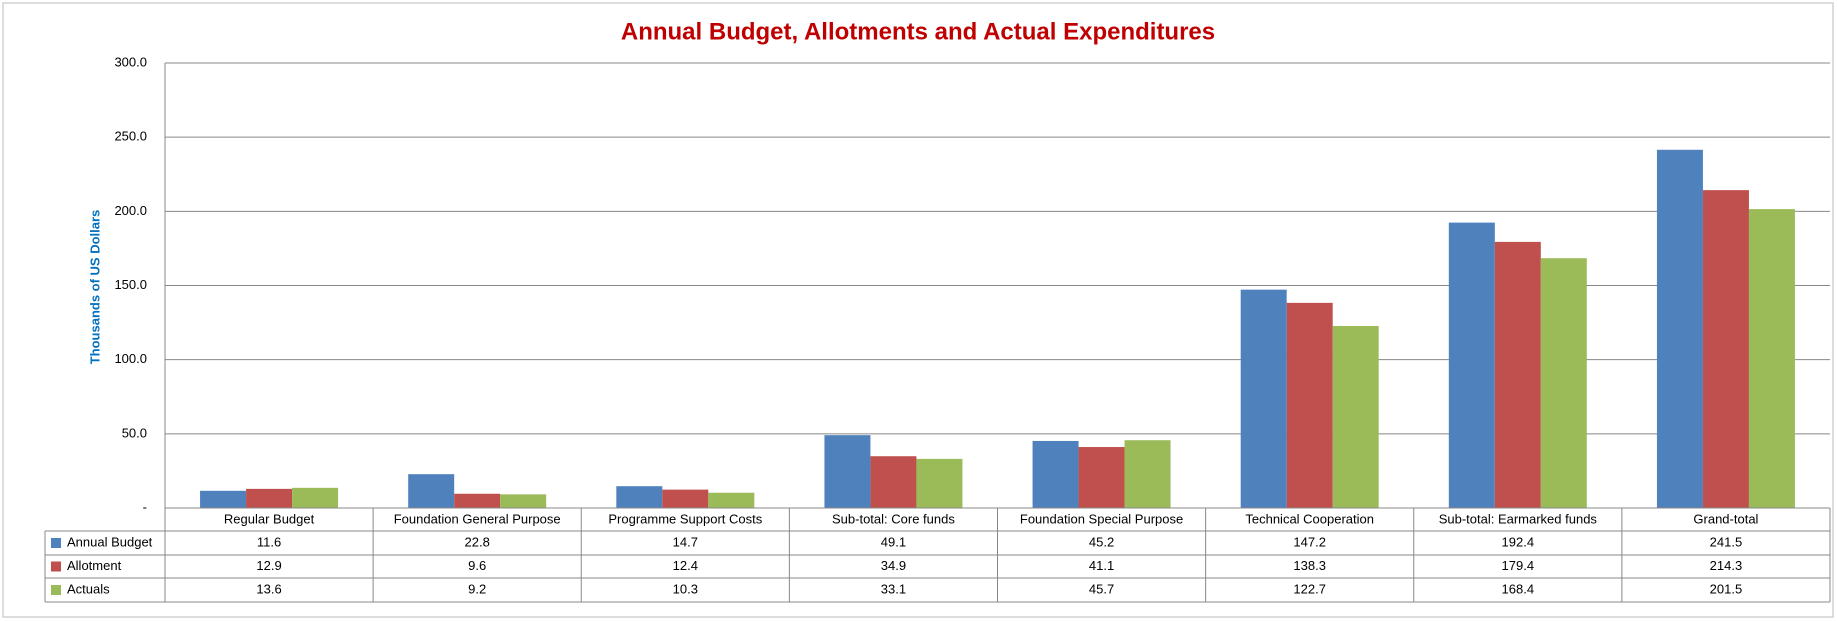 The width and height of the screenshot is (1837, 621). Describe the element at coordinates (130, 284) in the screenshot. I see `y-tick-label: 150.0` at that location.